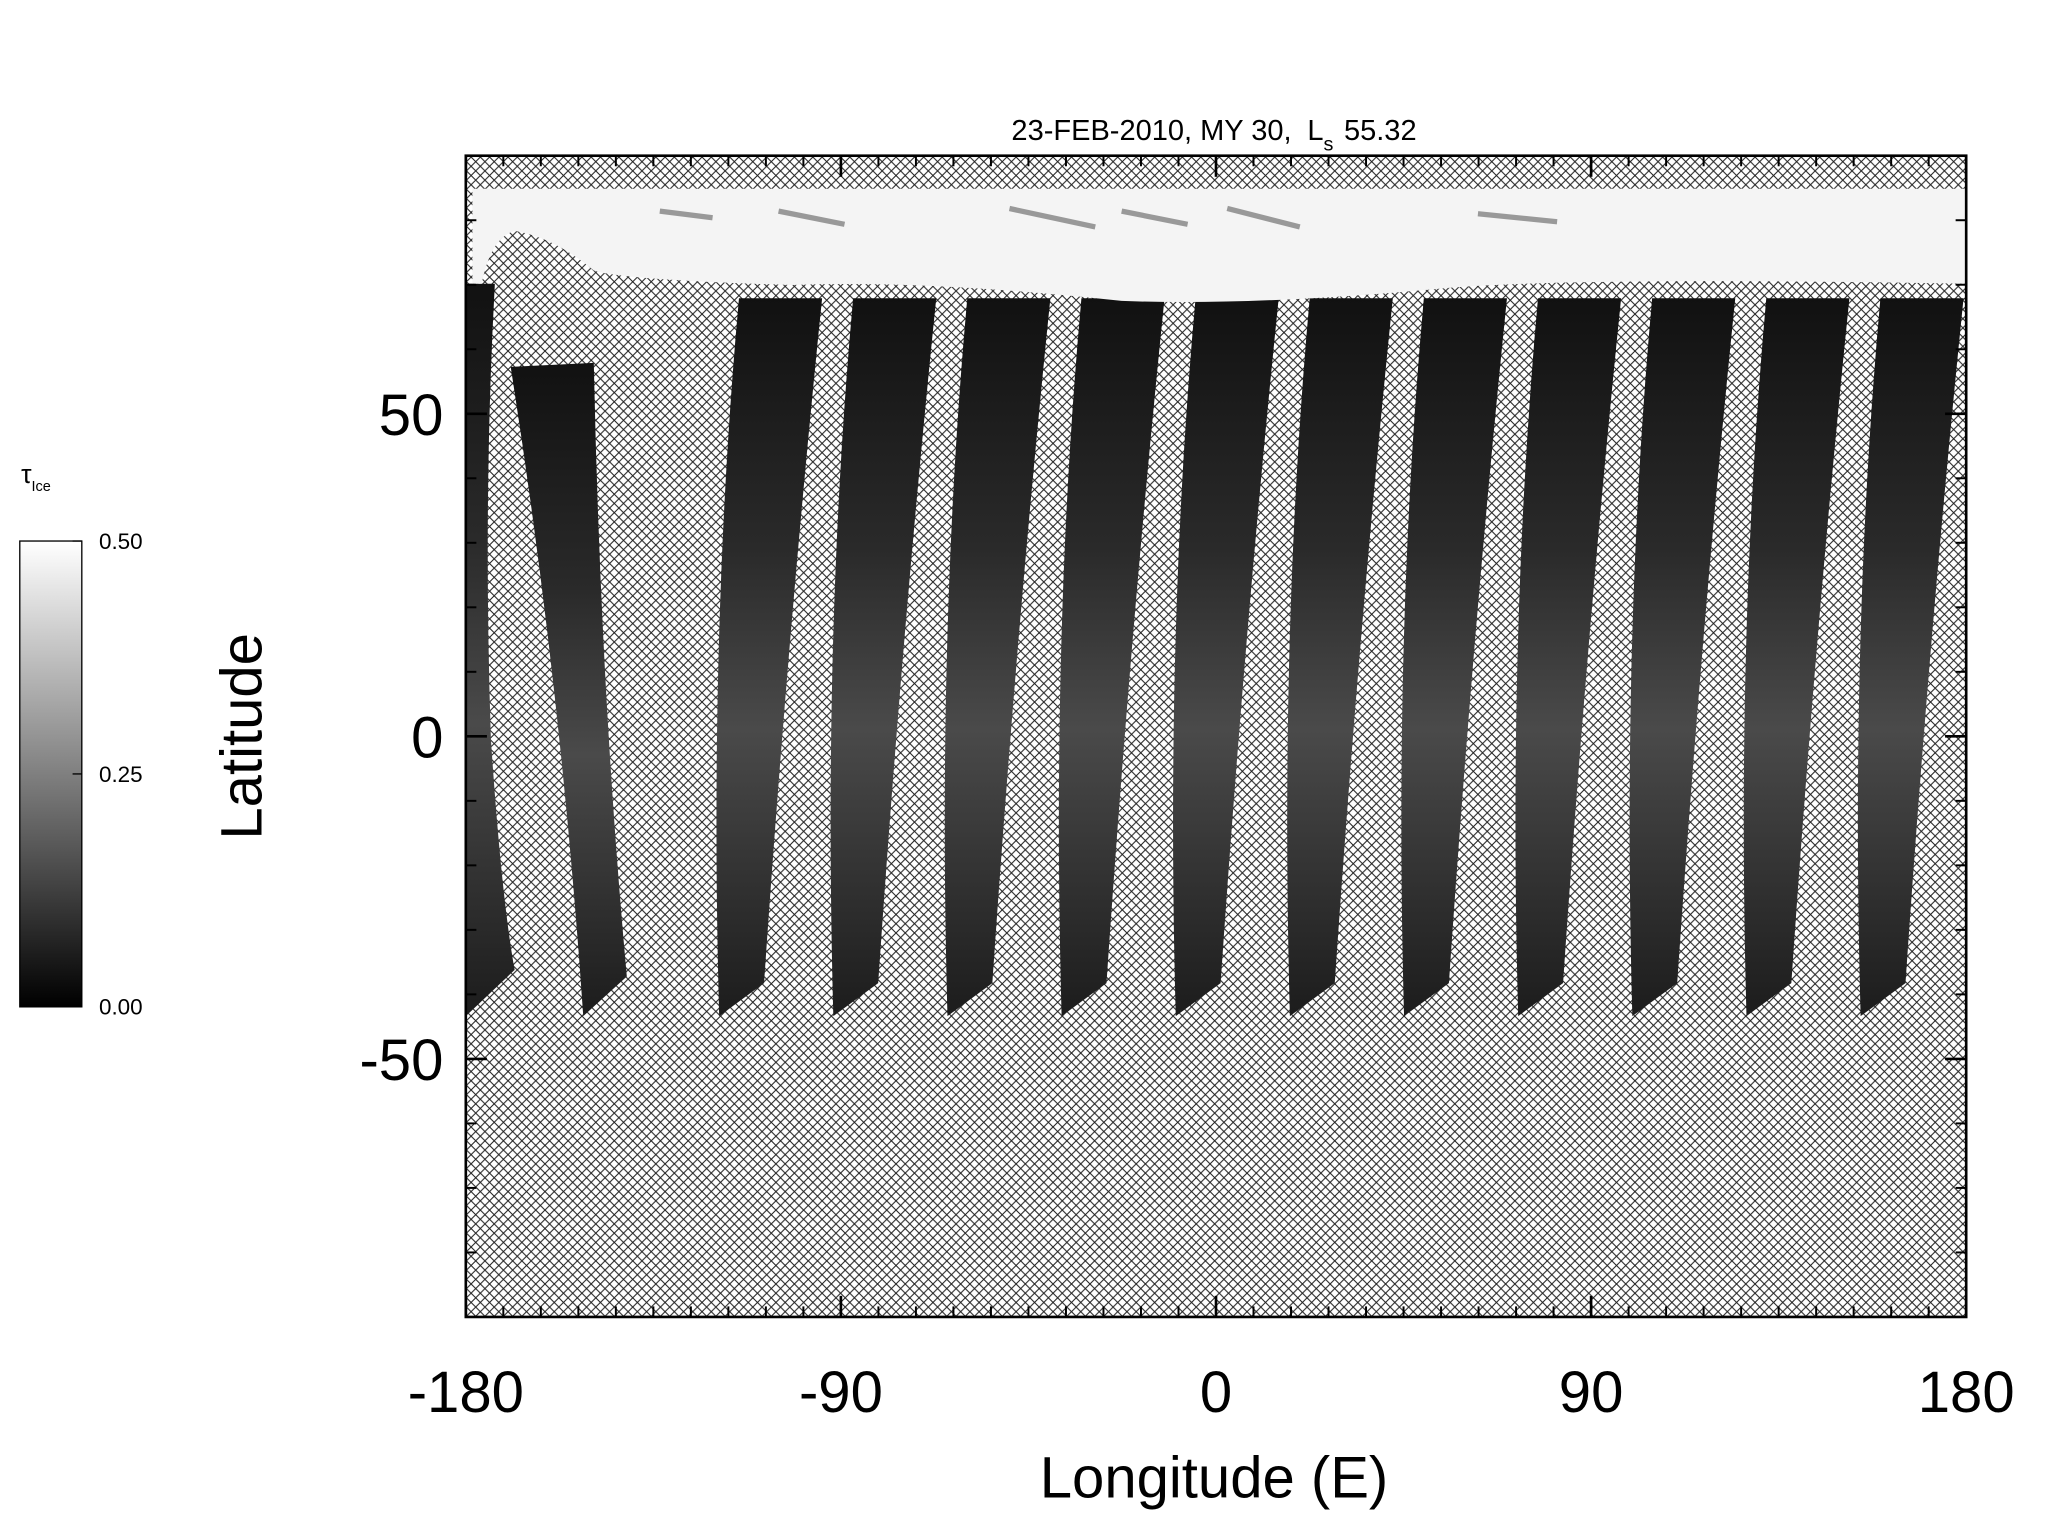  What do you see at coordinates (121, 774) in the screenshot?
I see `colorbar-tick-label: 0.25` at bounding box center [121, 774].